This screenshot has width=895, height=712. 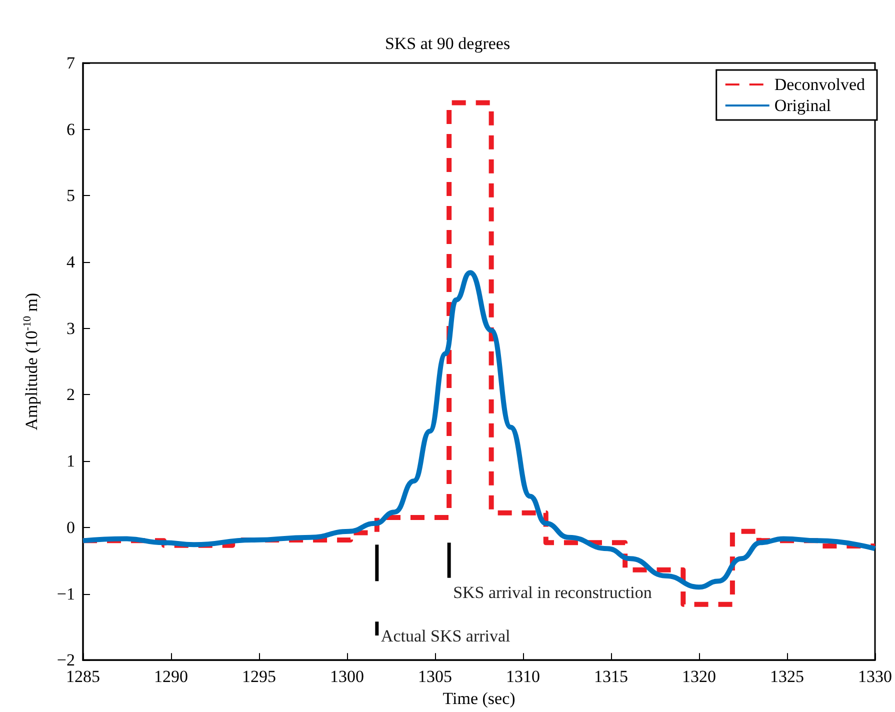 I want to click on x-tick-label: 1310, so click(x=523, y=676).